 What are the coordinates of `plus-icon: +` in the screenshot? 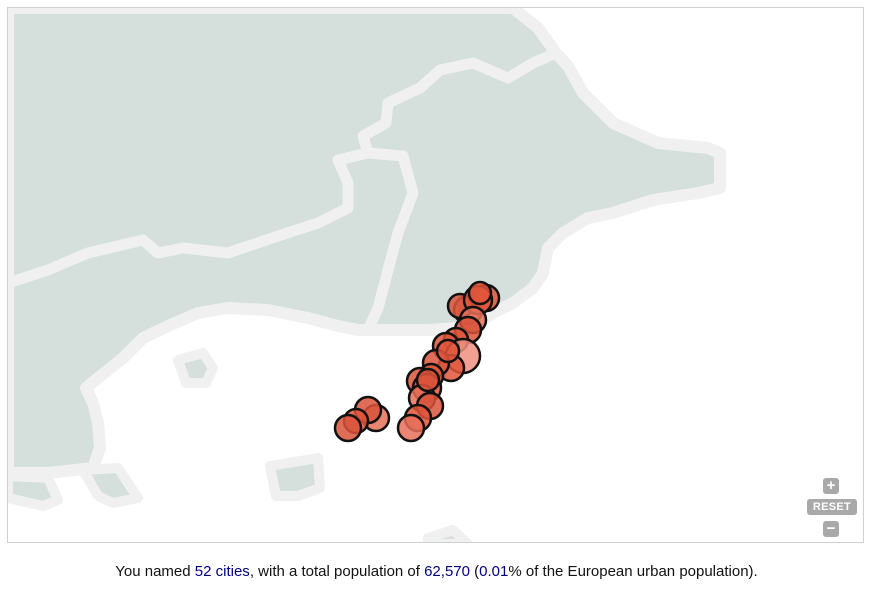 It's located at (831, 485).